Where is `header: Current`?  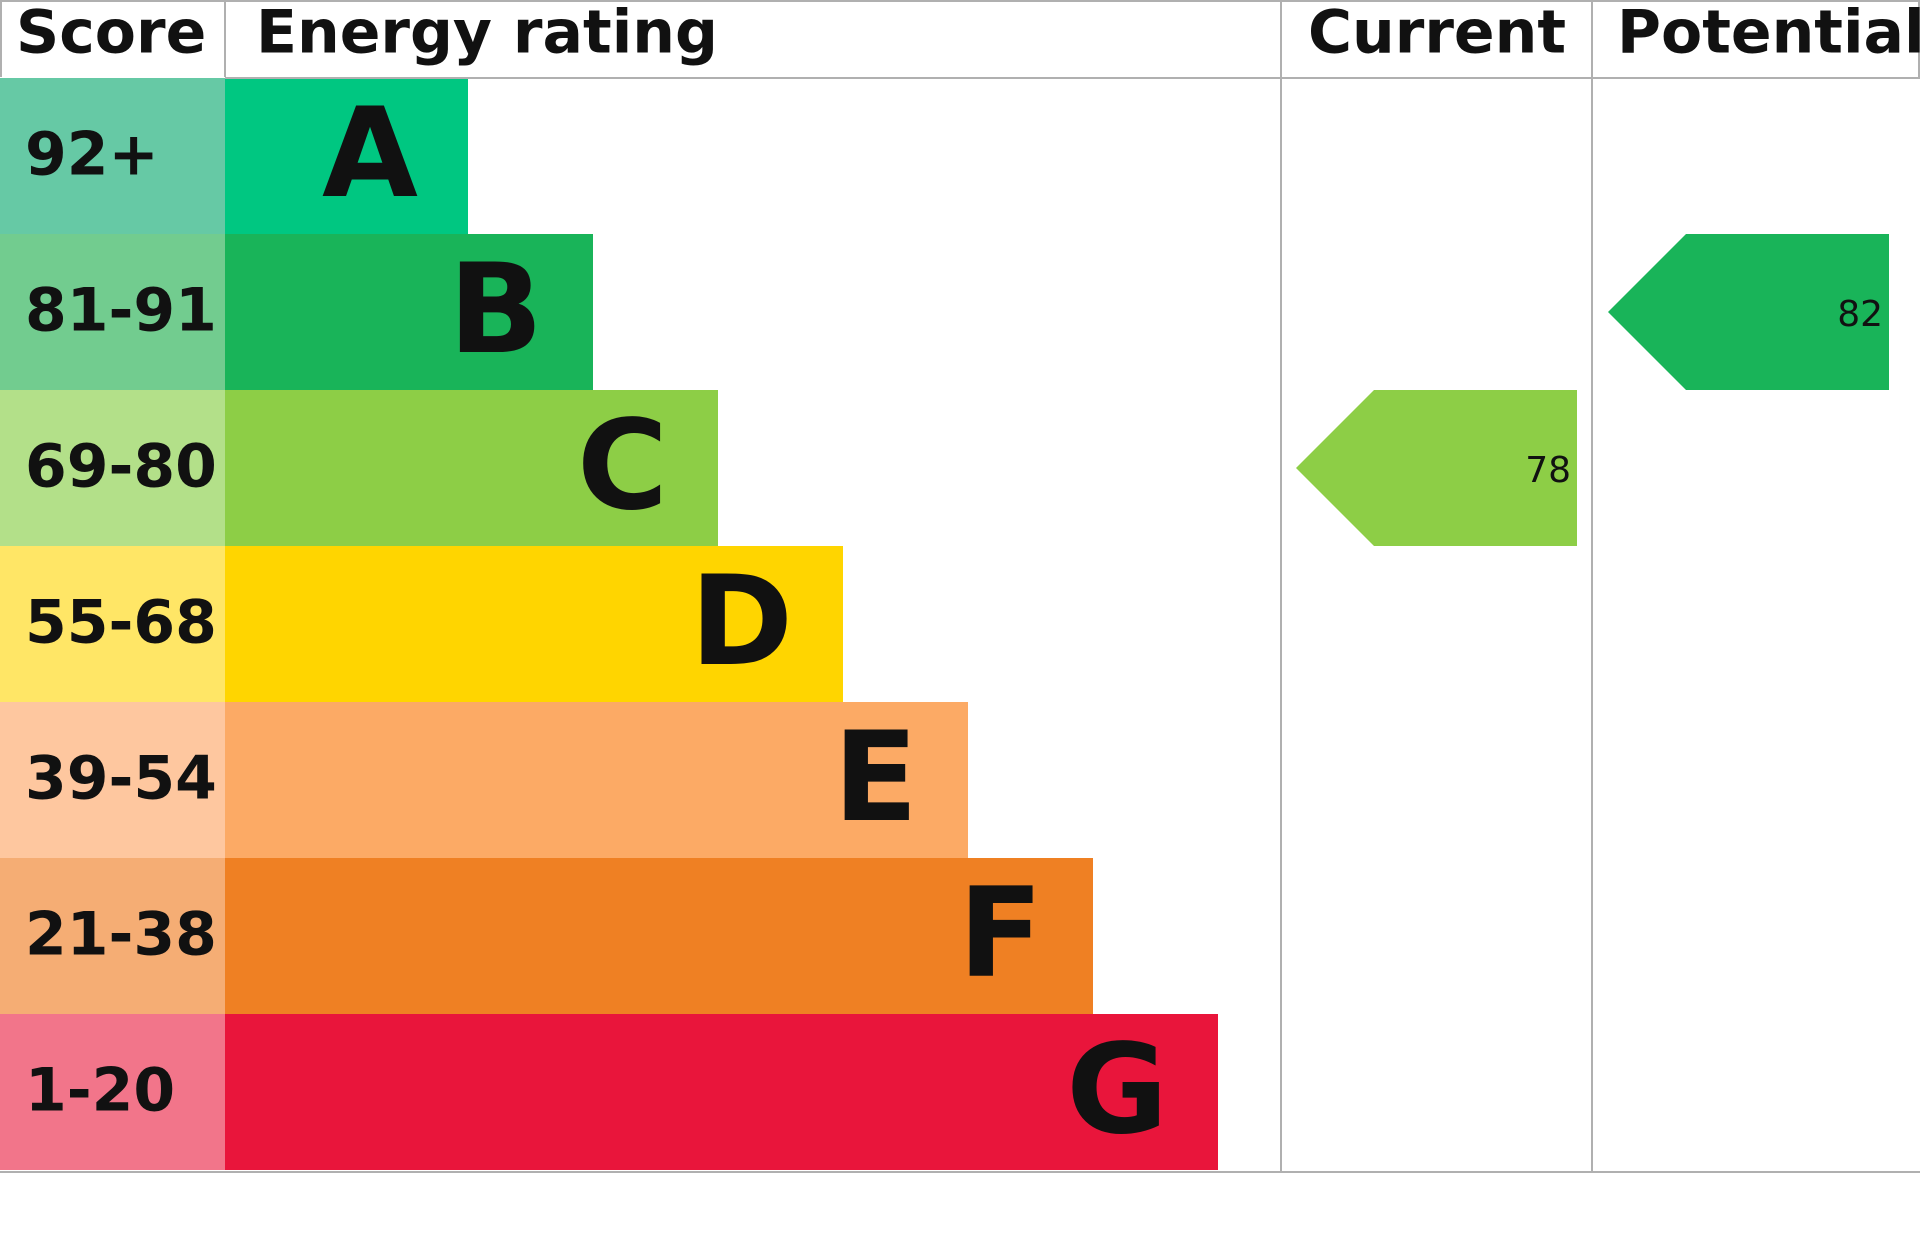 header: Current is located at coordinates (1437, 34).